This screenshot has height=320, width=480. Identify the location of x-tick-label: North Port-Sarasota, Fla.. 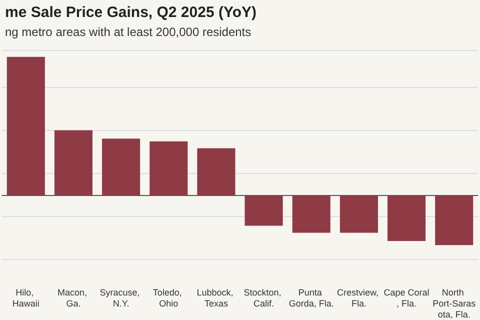
(454, 304).